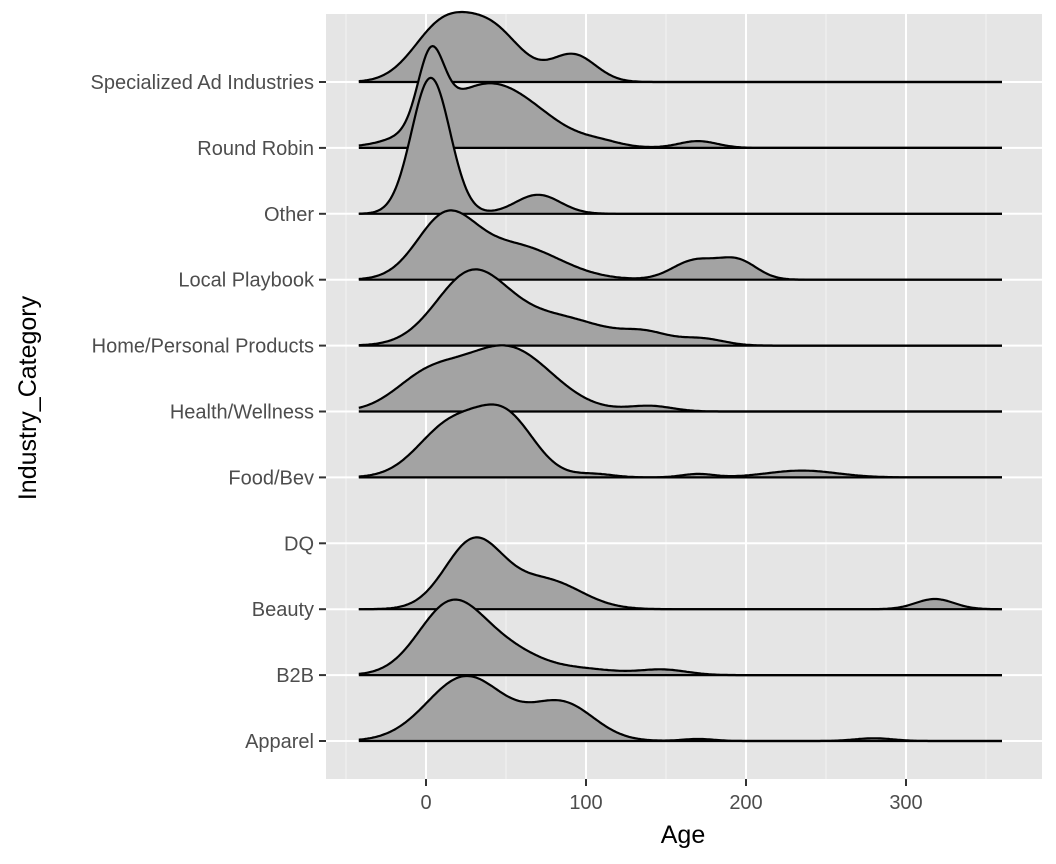 The width and height of the screenshot is (1056, 864). Describe the element at coordinates (28, 397) in the screenshot. I see `y-axis-title: Industry_Category` at that location.